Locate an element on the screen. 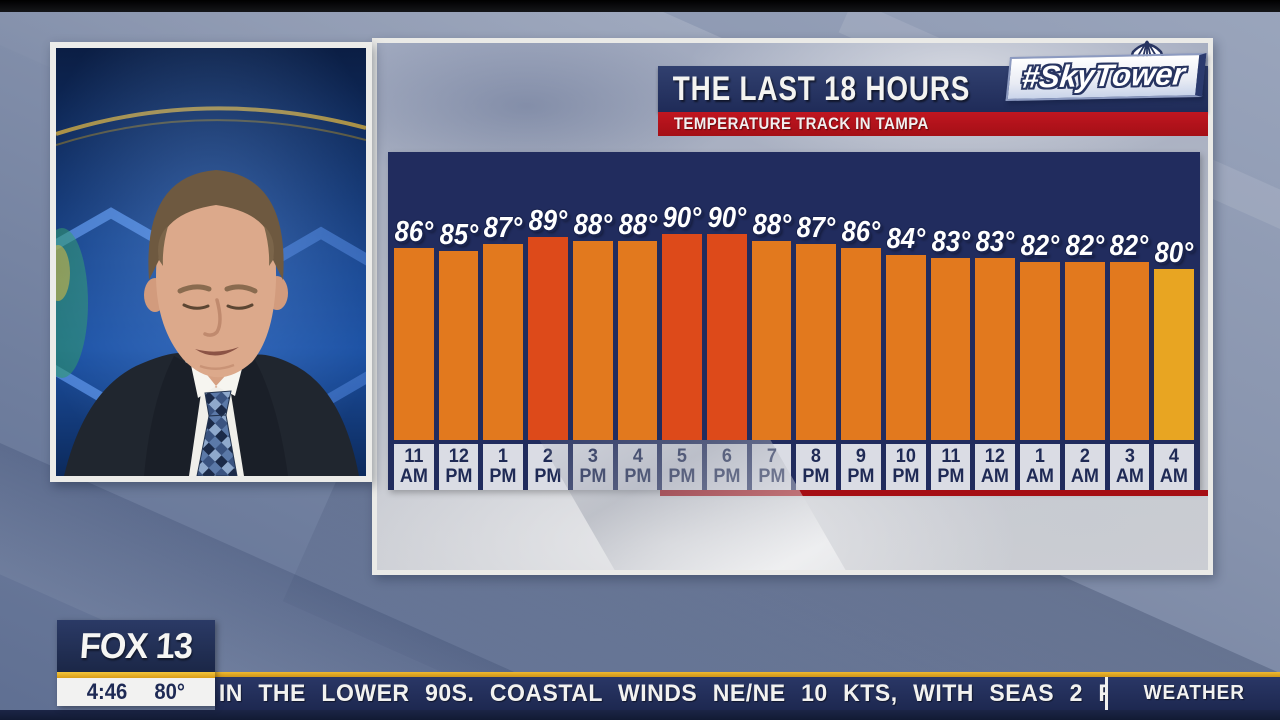 Image resolution: width=1280 pixels, height=720 pixels. news-anchor-illustration is located at coordinates (211, 262).